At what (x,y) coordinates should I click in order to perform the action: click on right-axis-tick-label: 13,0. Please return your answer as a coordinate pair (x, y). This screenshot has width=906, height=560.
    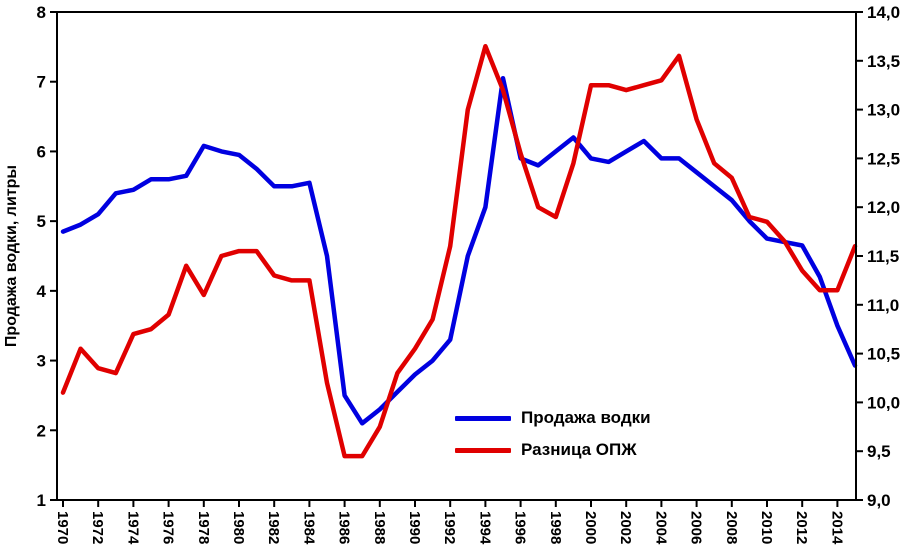
    Looking at the image, I should click on (883, 110).